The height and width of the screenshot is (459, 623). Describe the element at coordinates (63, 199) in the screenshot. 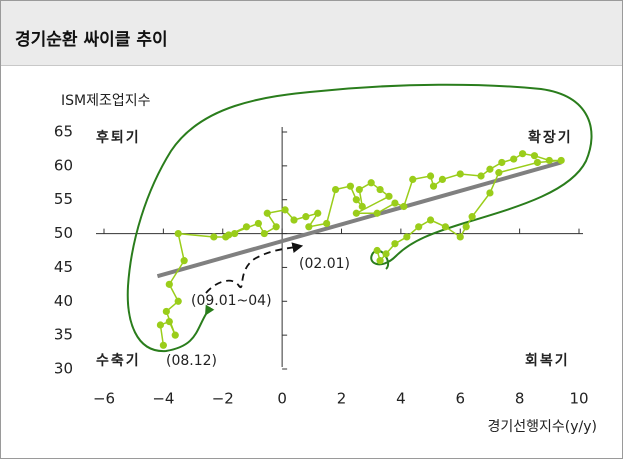

I see `y-tick-label: 55` at that location.